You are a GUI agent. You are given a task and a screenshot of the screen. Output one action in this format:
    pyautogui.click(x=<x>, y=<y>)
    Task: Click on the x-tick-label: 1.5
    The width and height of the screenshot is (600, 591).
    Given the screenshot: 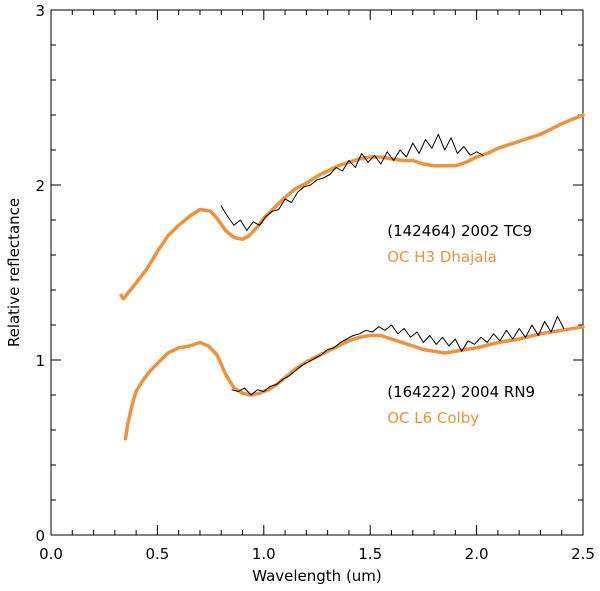 What is the action you would take?
    pyautogui.click(x=370, y=554)
    